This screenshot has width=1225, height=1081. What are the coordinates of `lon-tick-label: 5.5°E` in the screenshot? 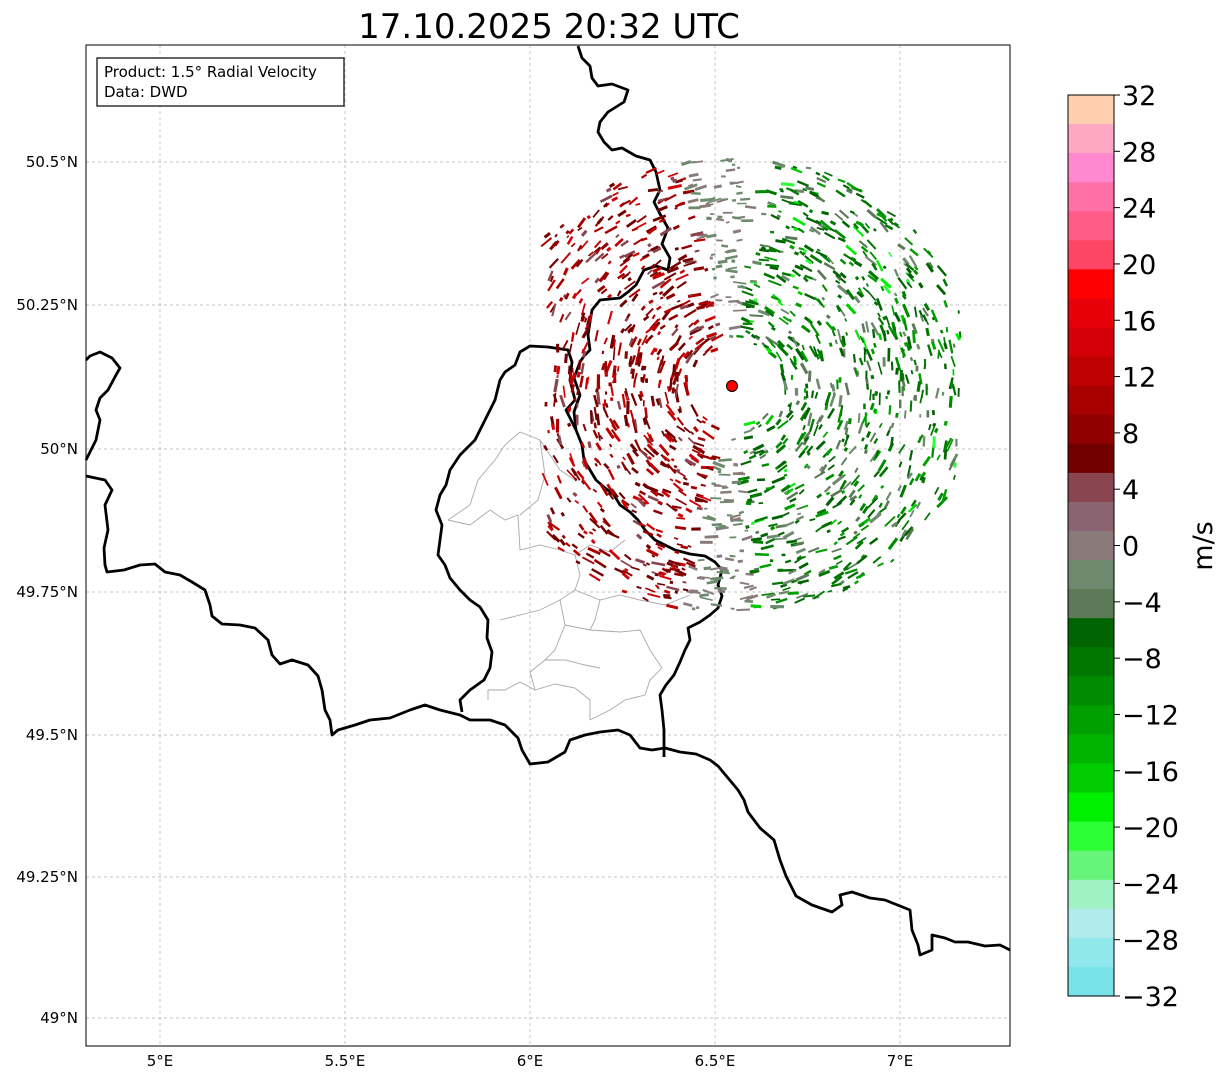 It's located at (345, 1061).